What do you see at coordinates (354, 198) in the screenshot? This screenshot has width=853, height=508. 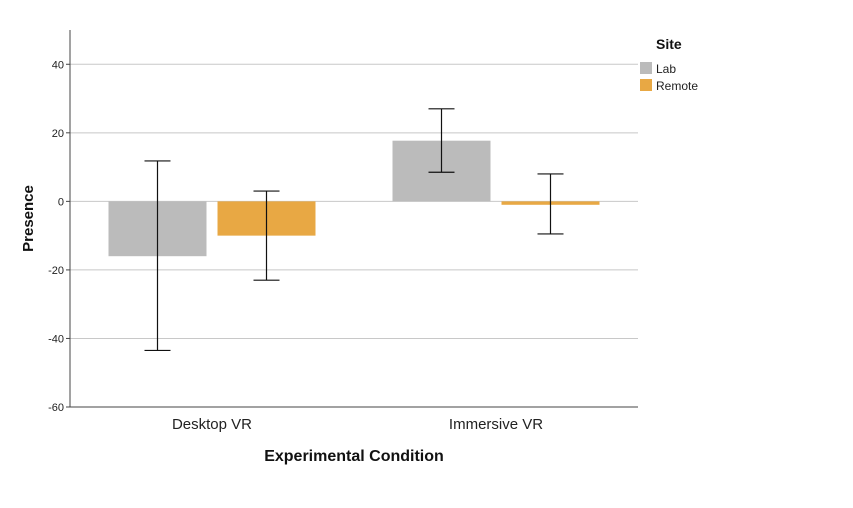 I see `bars` at bounding box center [354, 198].